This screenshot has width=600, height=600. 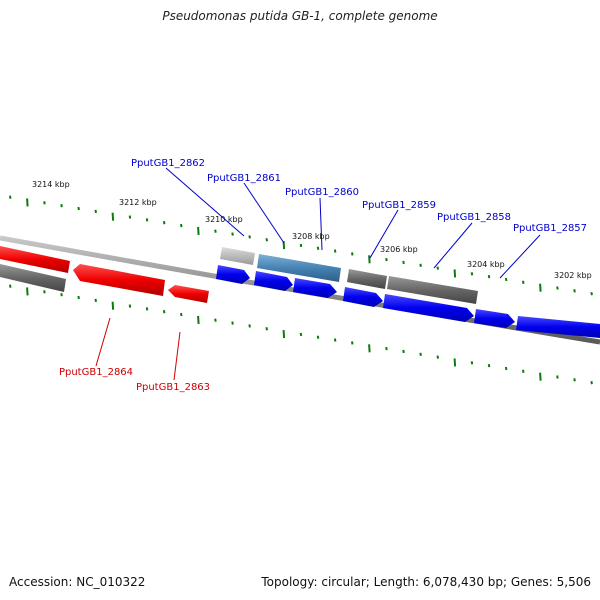 I want to click on scale-label: 3214 kbp, so click(x=51, y=184).